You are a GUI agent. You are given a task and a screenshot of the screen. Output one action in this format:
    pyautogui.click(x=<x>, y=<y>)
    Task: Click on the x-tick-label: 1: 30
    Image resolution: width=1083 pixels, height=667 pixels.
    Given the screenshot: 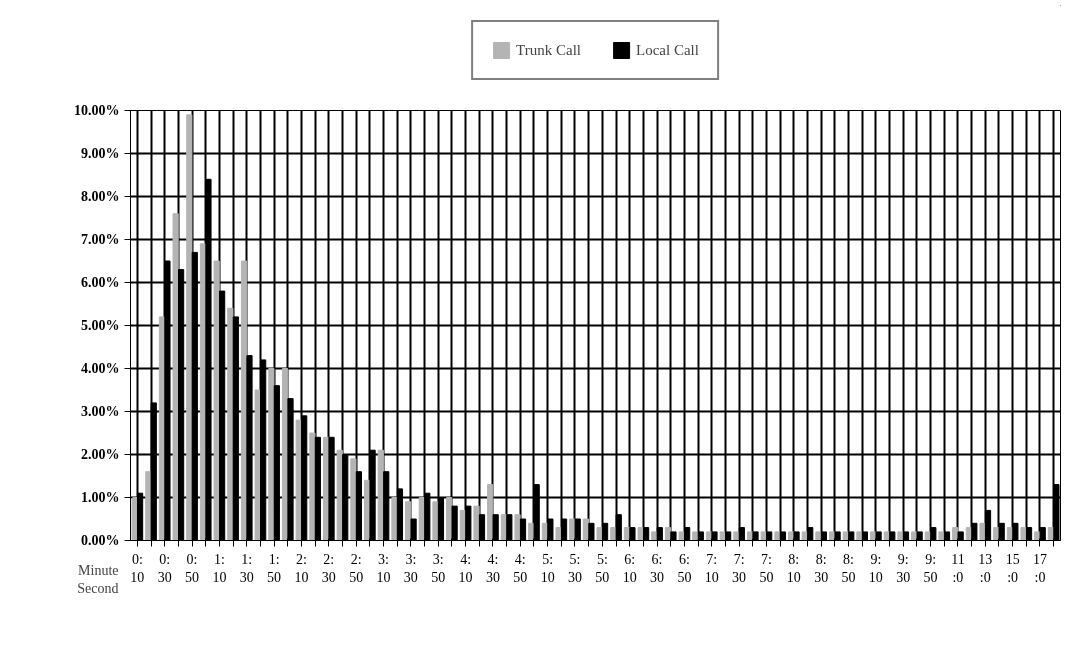 What is the action you would take?
    pyautogui.click(x=246, y=568)
    